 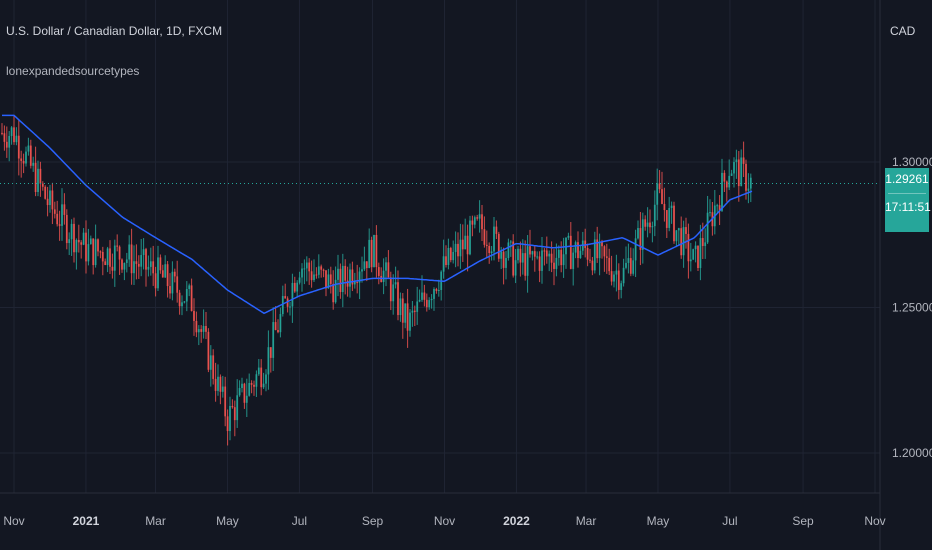 I want to click on x-tick-label: 2021, so click(x=86, y=521).